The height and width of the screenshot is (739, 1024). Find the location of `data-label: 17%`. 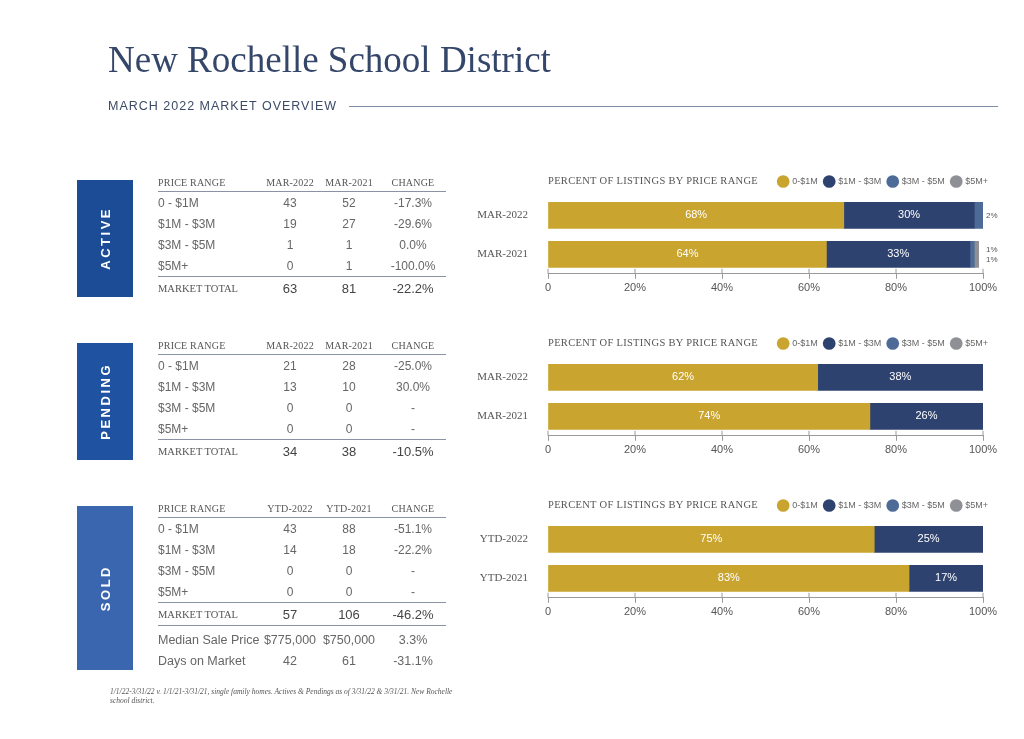

data-label: 17% is located at coordinates (946, 577).